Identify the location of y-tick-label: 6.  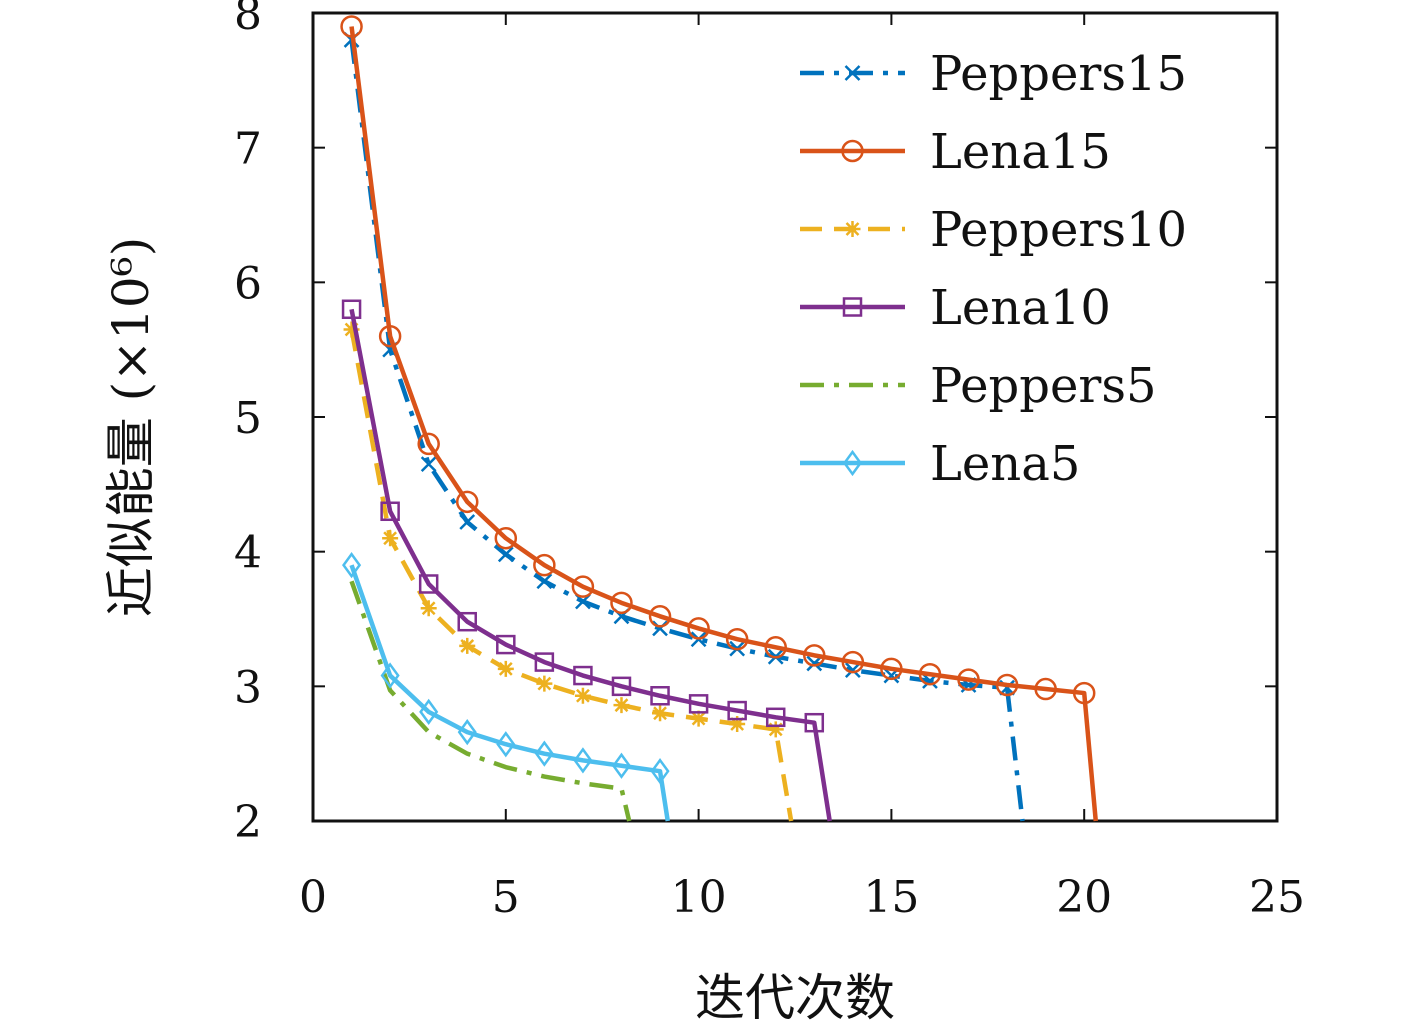
(248, 283).